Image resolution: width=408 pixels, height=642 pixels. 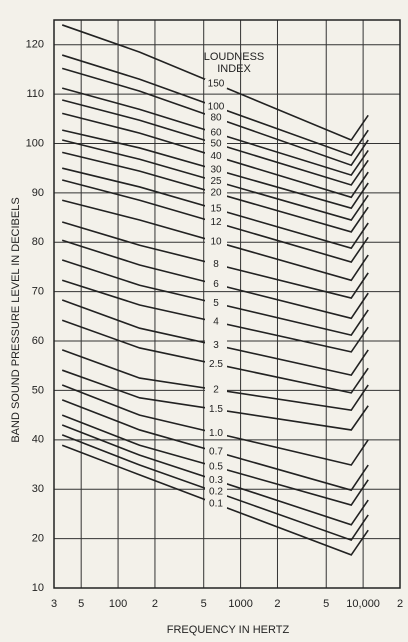 I want to click on y-tick-label: 80, so click(x=38, y=242).